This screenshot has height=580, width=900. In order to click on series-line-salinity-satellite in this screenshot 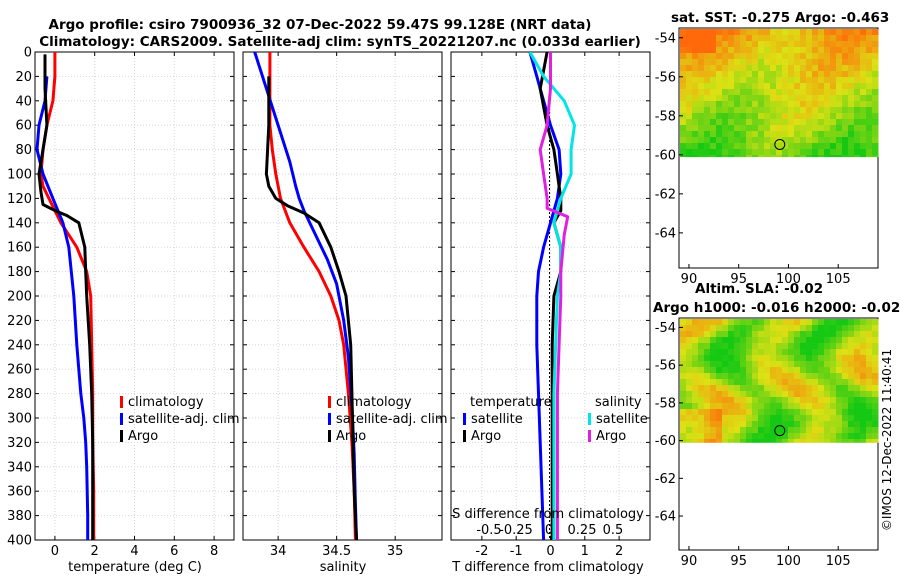, I will do `click(552, 296)`.